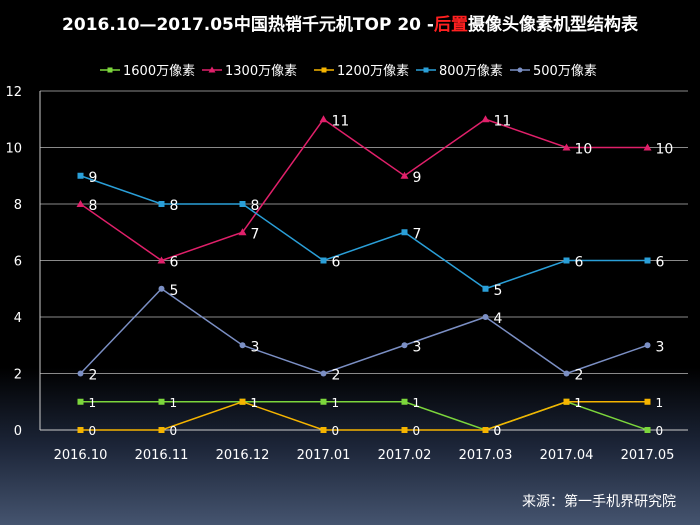 This screenshot has width=700, height=525. What do you see at coordinates (159, 71) in the screenshot?
I see `legend-entry: 1600万像素` at bounding box center [159, 71].